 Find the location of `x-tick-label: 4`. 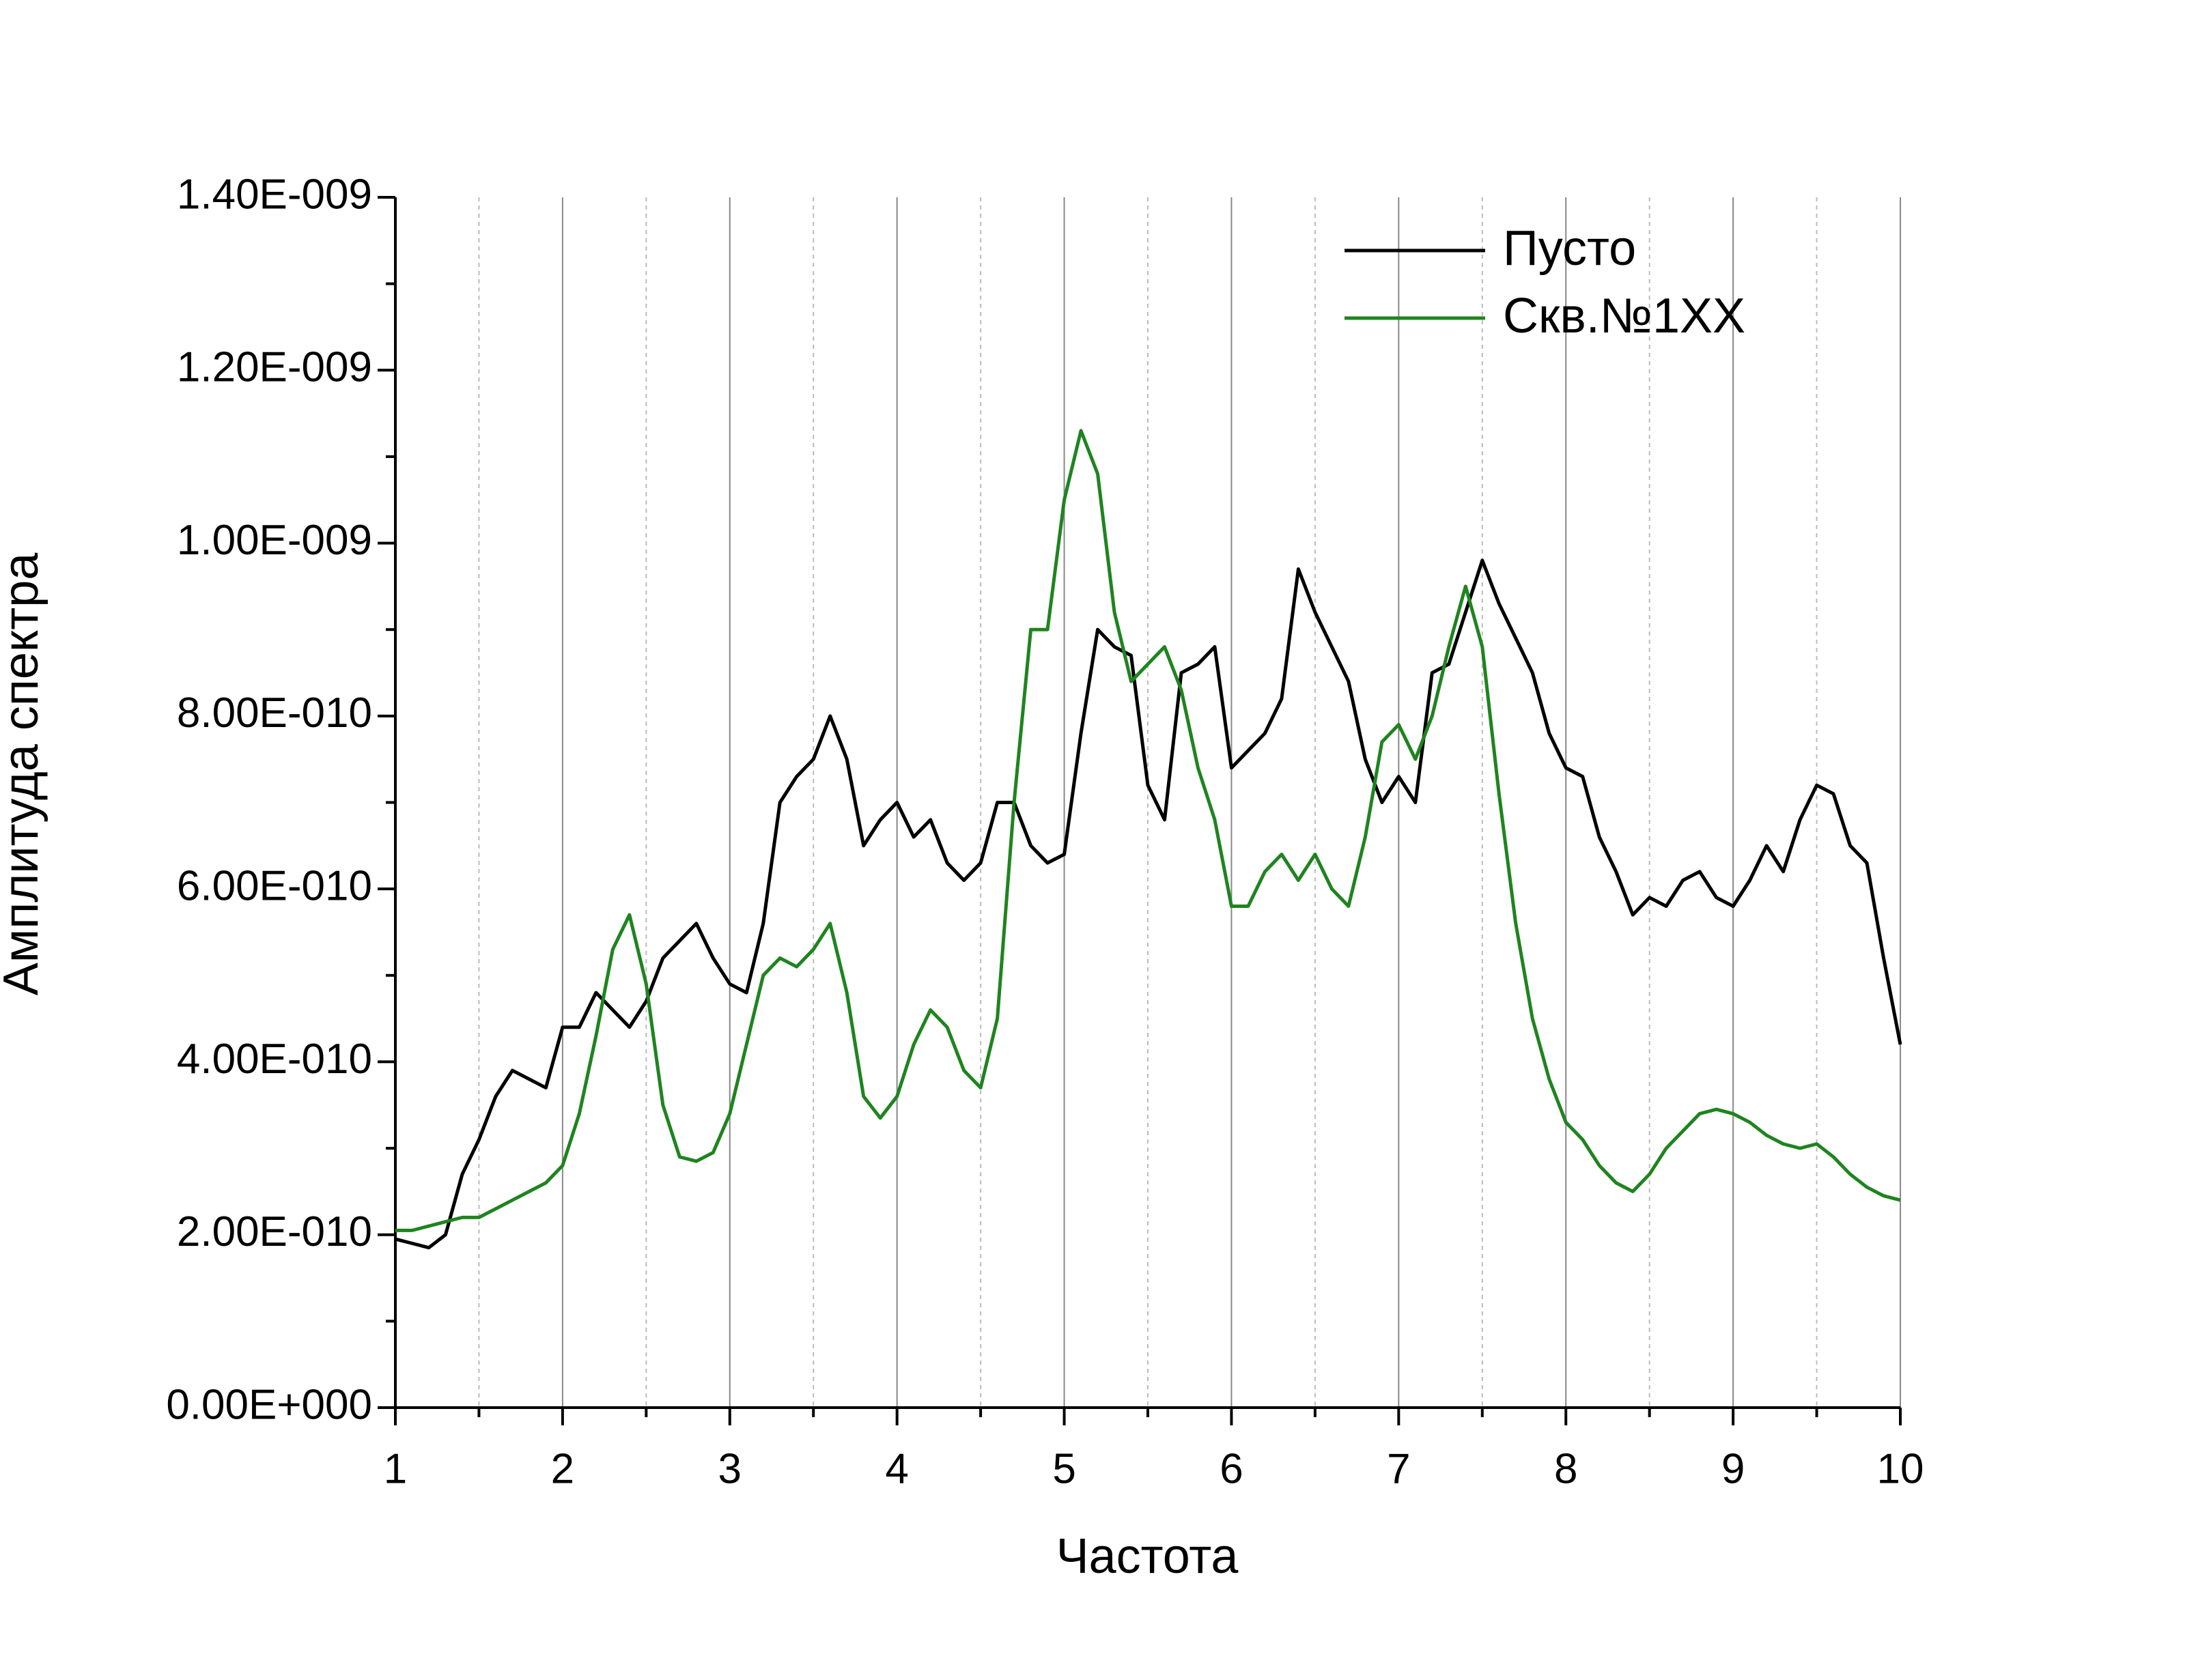

x-tick-label: 4 is located at coordinates (896, 1468).